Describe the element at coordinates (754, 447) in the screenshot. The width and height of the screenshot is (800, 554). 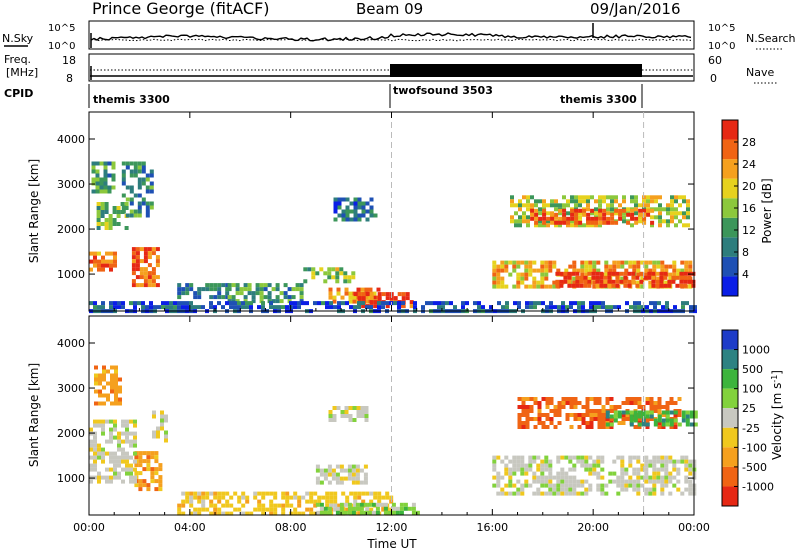
I see `velocity-colorbar-label-5: -100` at that location.